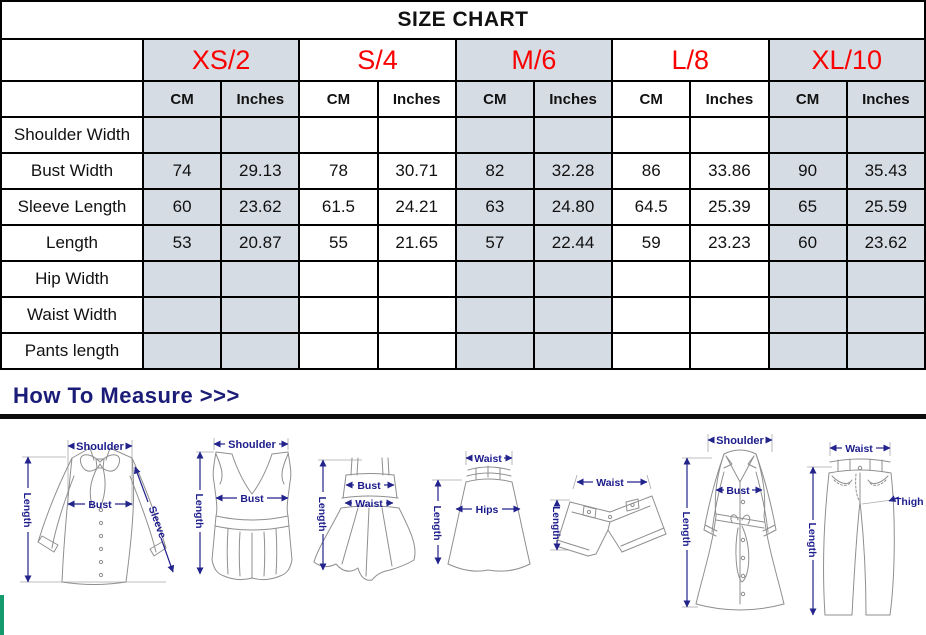 The width and height of the screenshot is (926, 635). What do you see at coordinates (885, 243) in the screenshot?
I see `value-cell: 23.62` at bounding box center [885, 243].